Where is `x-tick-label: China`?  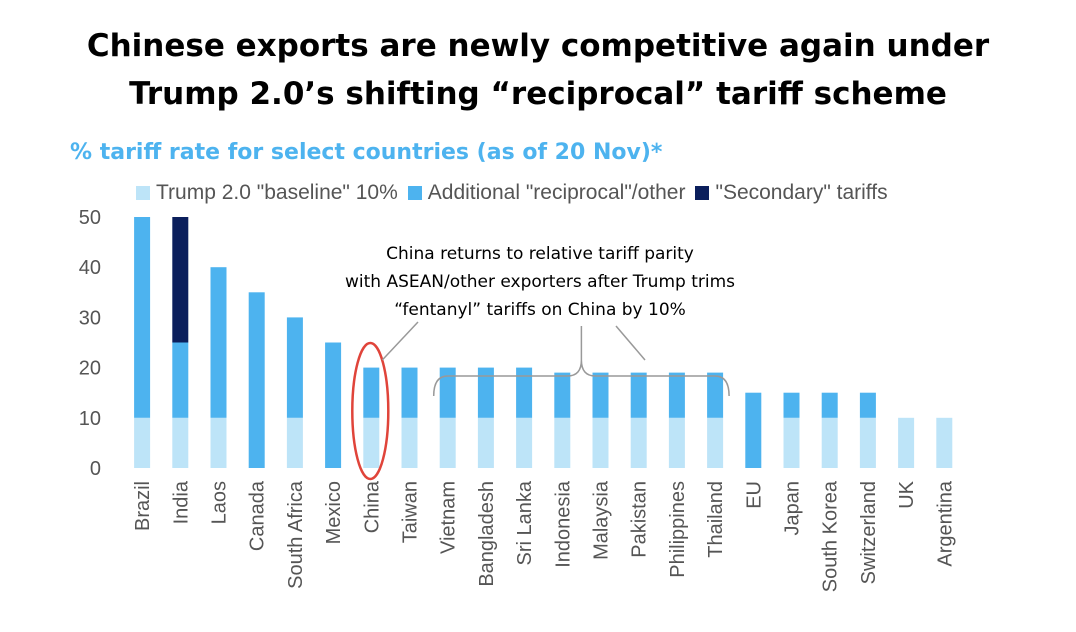 x-tick-label: China is located at coordinates (372, 506).